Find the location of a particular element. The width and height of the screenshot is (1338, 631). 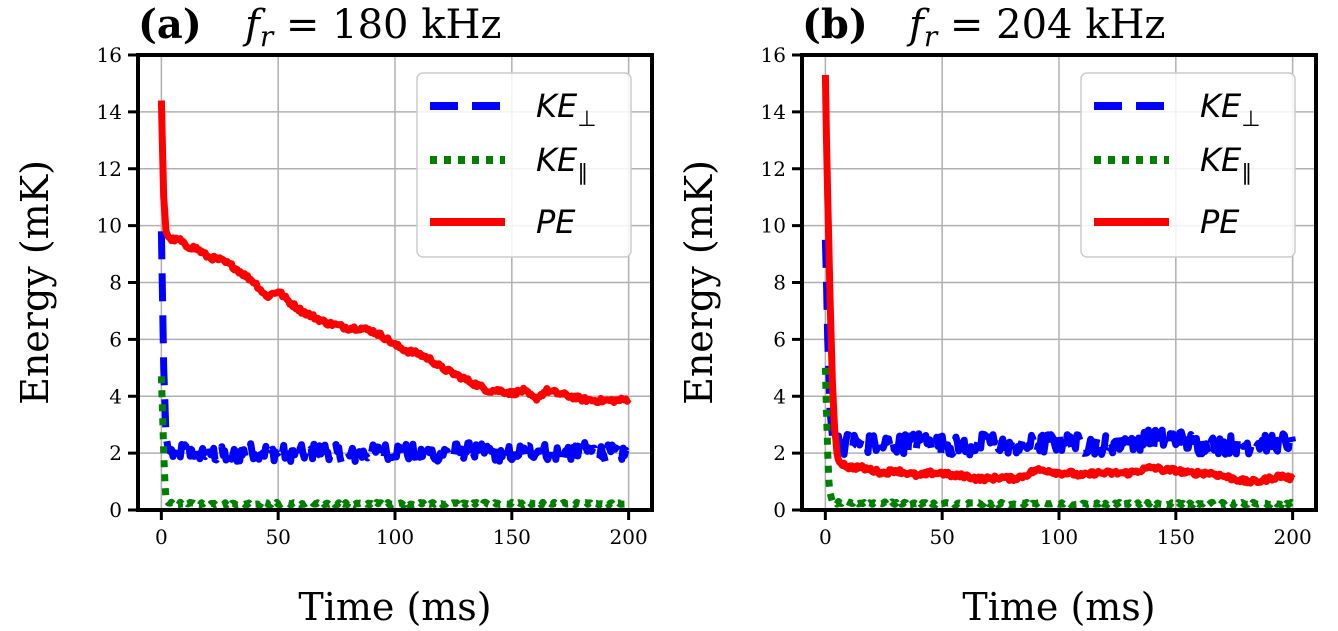

panel-label: (a) is located at coordinates (170, 24).